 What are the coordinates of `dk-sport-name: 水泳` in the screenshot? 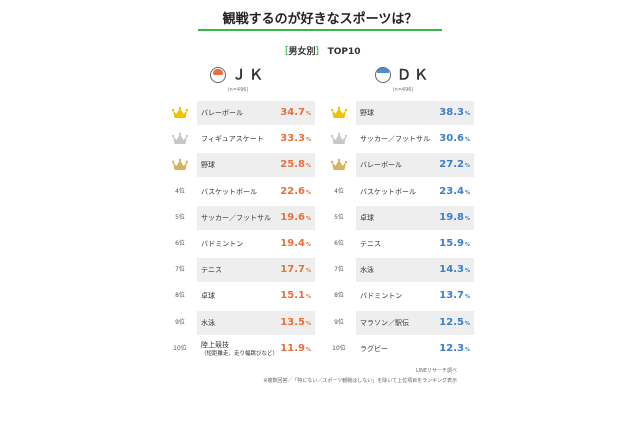 It's located at (367, 270).